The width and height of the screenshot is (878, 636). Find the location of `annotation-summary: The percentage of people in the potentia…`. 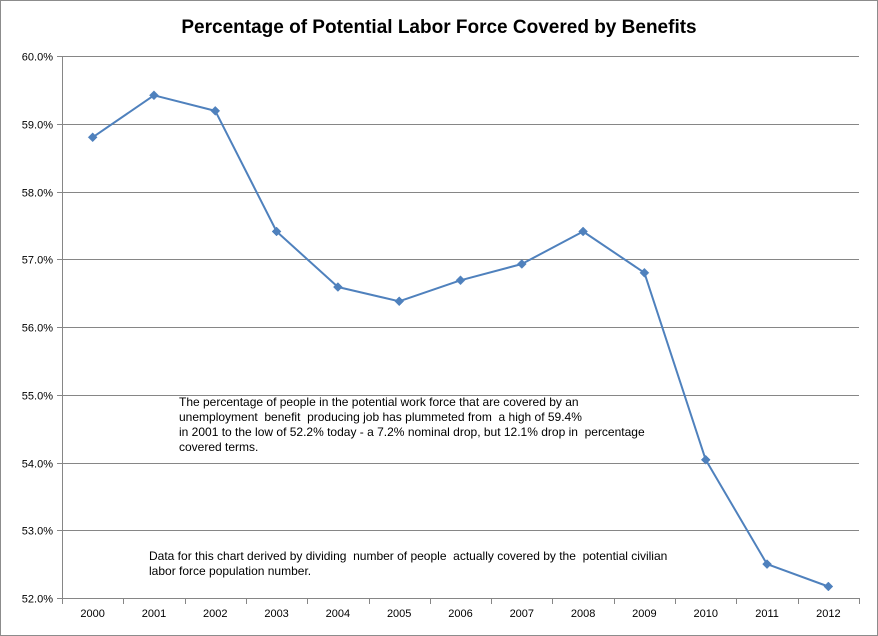

annotation-summary: The percentage of people in the potentia… is located at coordinates (412, 424).